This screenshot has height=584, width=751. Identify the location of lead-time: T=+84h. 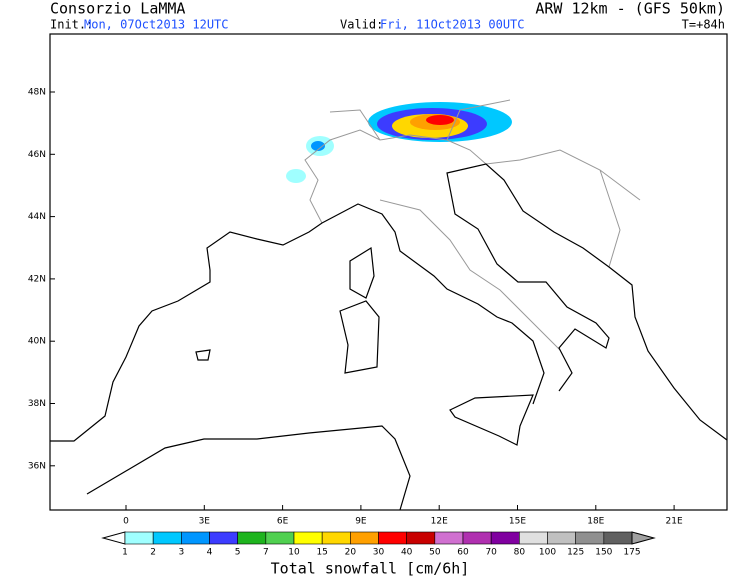
(703, 25).